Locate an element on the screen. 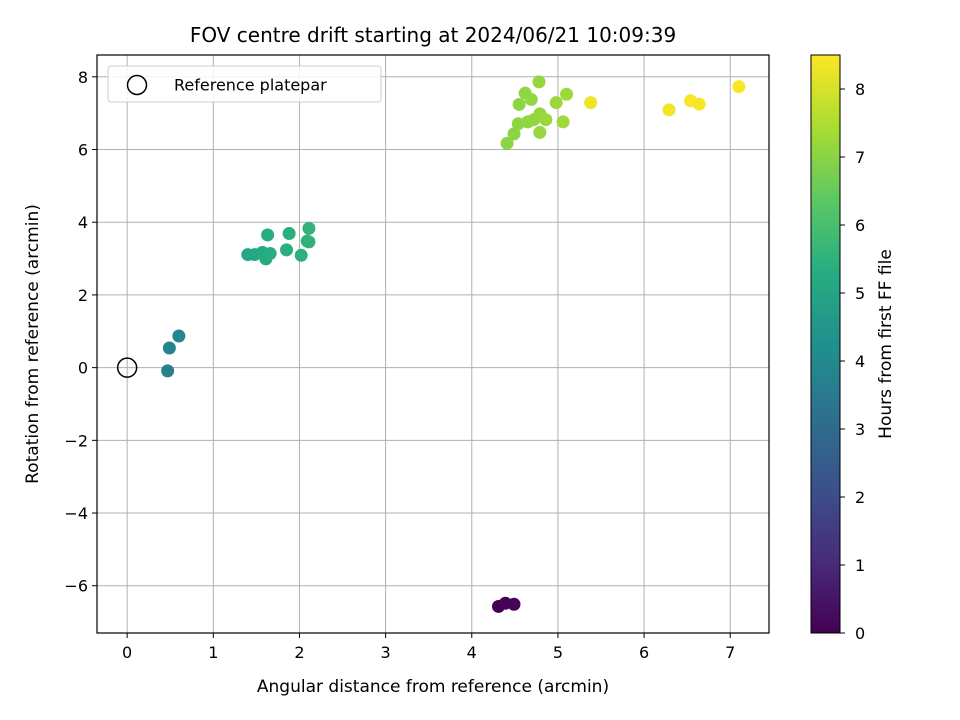 The image size is (960, 720). colorbar-ticks: 0 1 2 3 4 5 6 7 8 is located at coordinates (852, 361).